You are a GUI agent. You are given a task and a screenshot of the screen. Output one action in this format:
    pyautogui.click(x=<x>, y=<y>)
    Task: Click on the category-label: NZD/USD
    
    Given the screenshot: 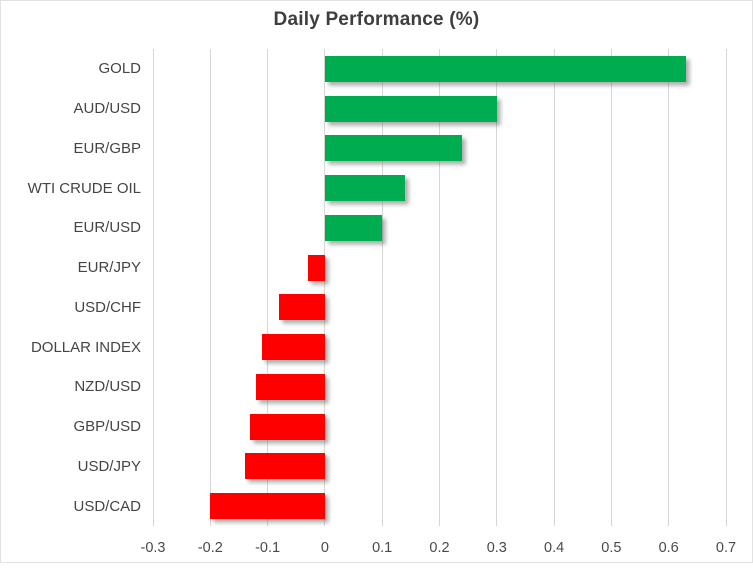 What is the action you would take?
    pyautogui.click(x=107, y=387)
    